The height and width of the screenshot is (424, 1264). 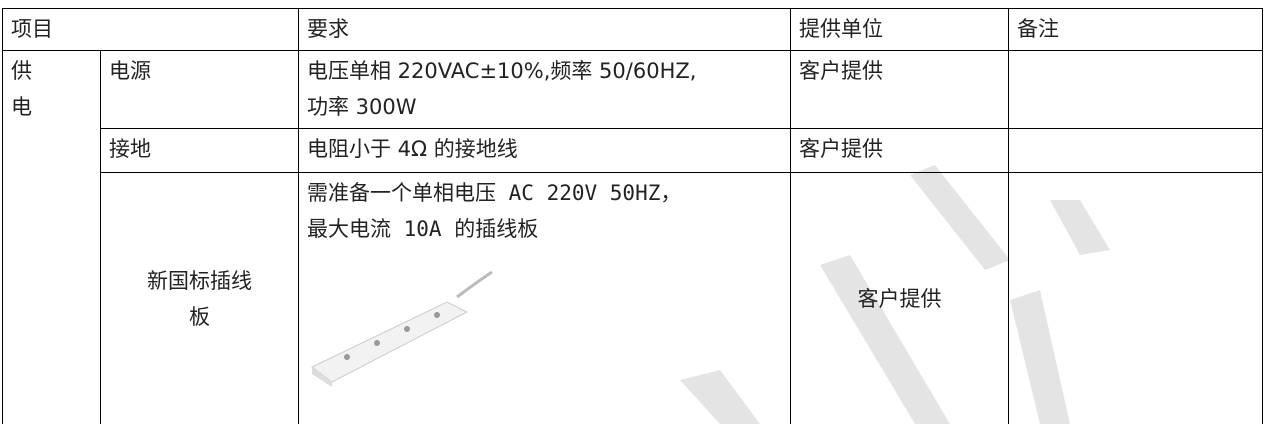 What do you see at coordinates (199, 298) in the screenshot?
I see `item-cell: 新国标插线 板` at bounding box center [199, 298].